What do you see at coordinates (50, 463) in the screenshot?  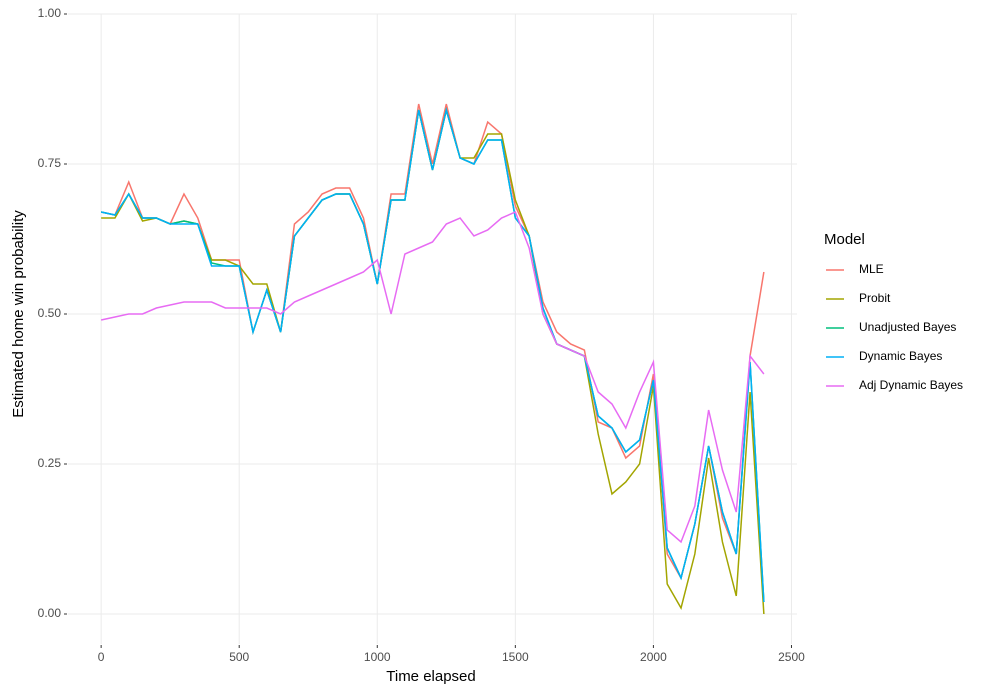 I see `y-tick-label: 0.25` at bounding box center [50, 463].